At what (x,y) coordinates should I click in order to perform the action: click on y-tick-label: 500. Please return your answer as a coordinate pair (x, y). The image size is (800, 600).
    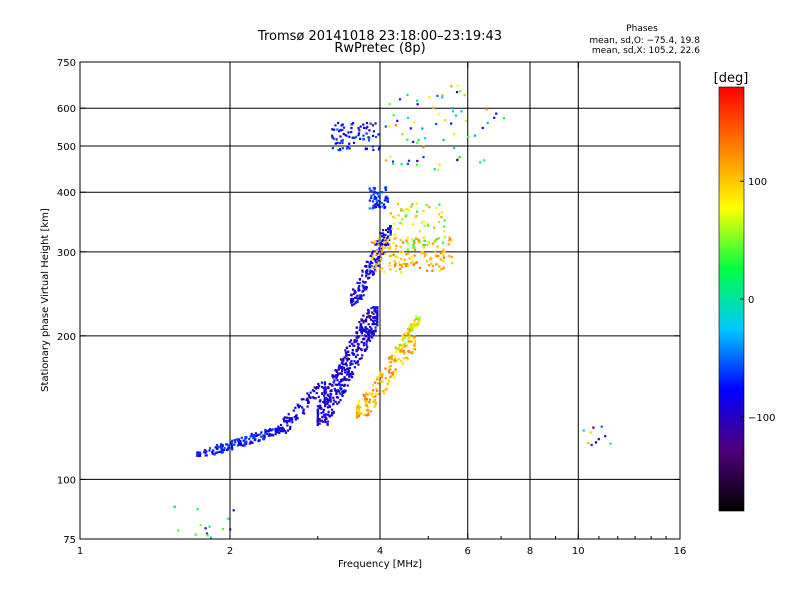
    Looking at the image, I should click on (66, 147).